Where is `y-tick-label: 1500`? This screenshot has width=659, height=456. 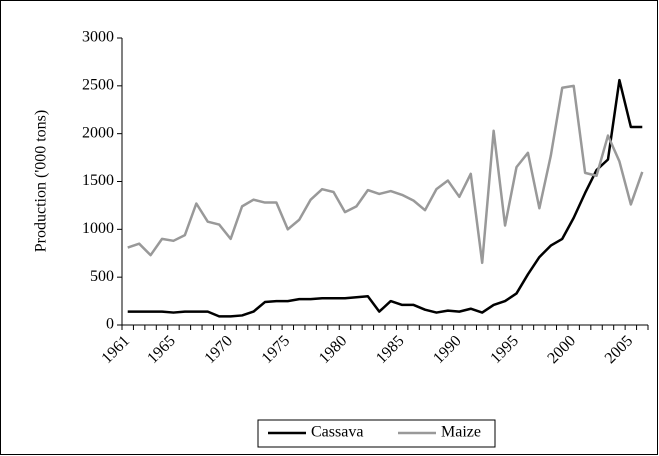 y-tick-label: 1500 is located at coordinates (98, 180).